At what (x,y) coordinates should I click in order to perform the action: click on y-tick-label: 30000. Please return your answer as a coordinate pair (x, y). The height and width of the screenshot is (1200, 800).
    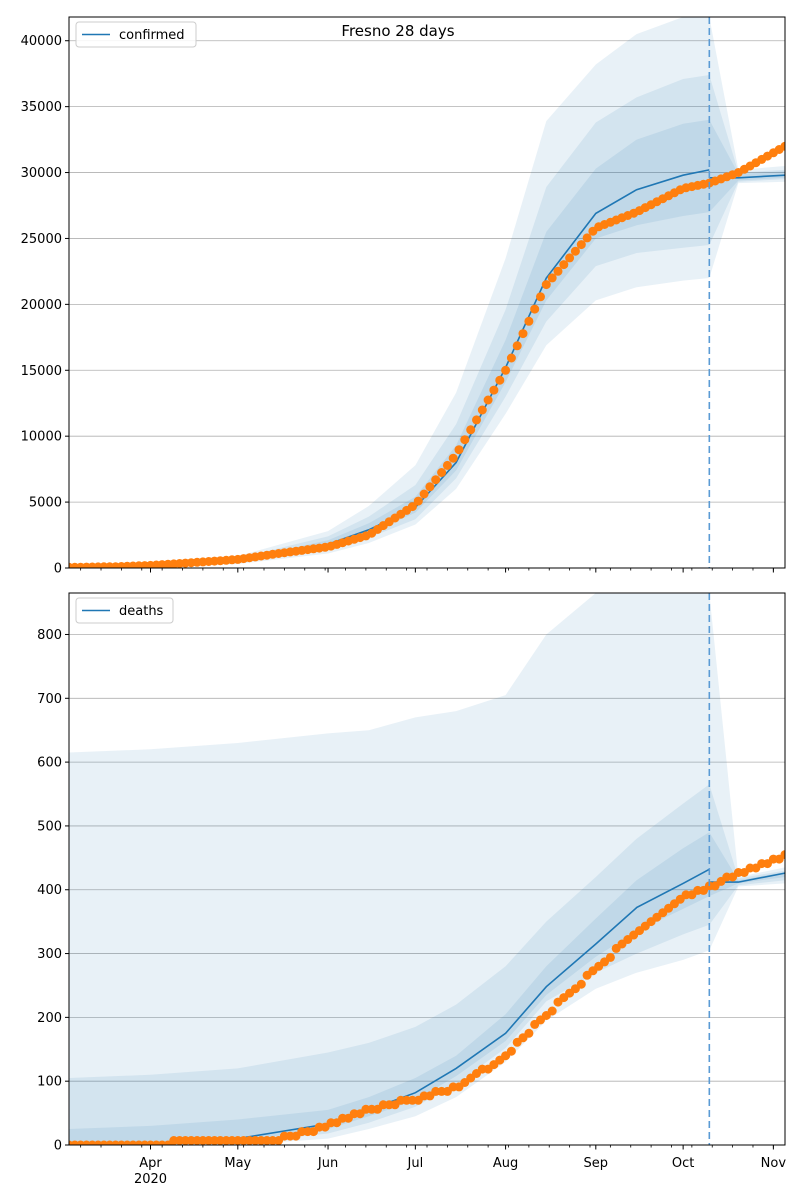
    Looking at the image, I should click on (41, 173).